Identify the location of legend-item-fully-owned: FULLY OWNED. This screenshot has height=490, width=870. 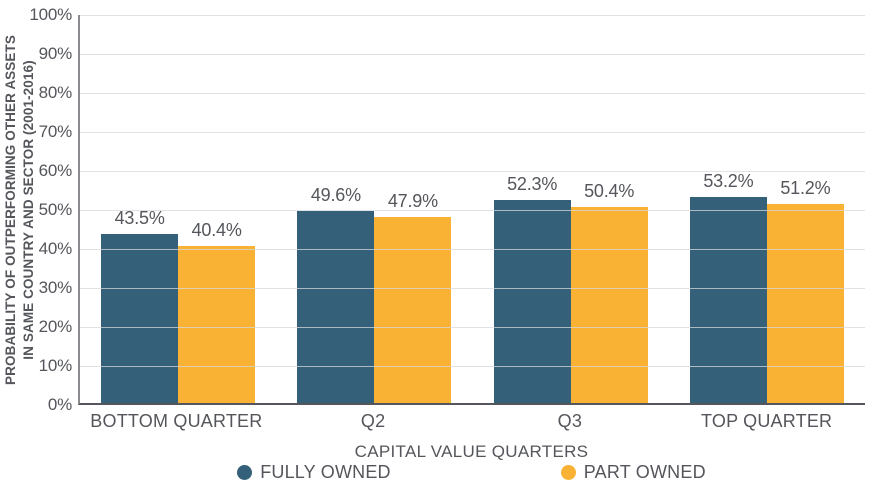
(314, 472).